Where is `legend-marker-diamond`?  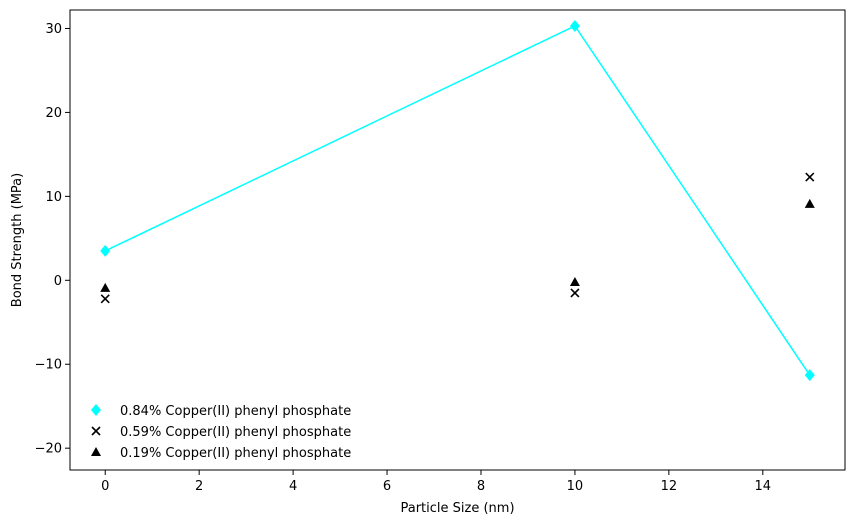
legend-marker-diamond is located at coordinates (96, 410).